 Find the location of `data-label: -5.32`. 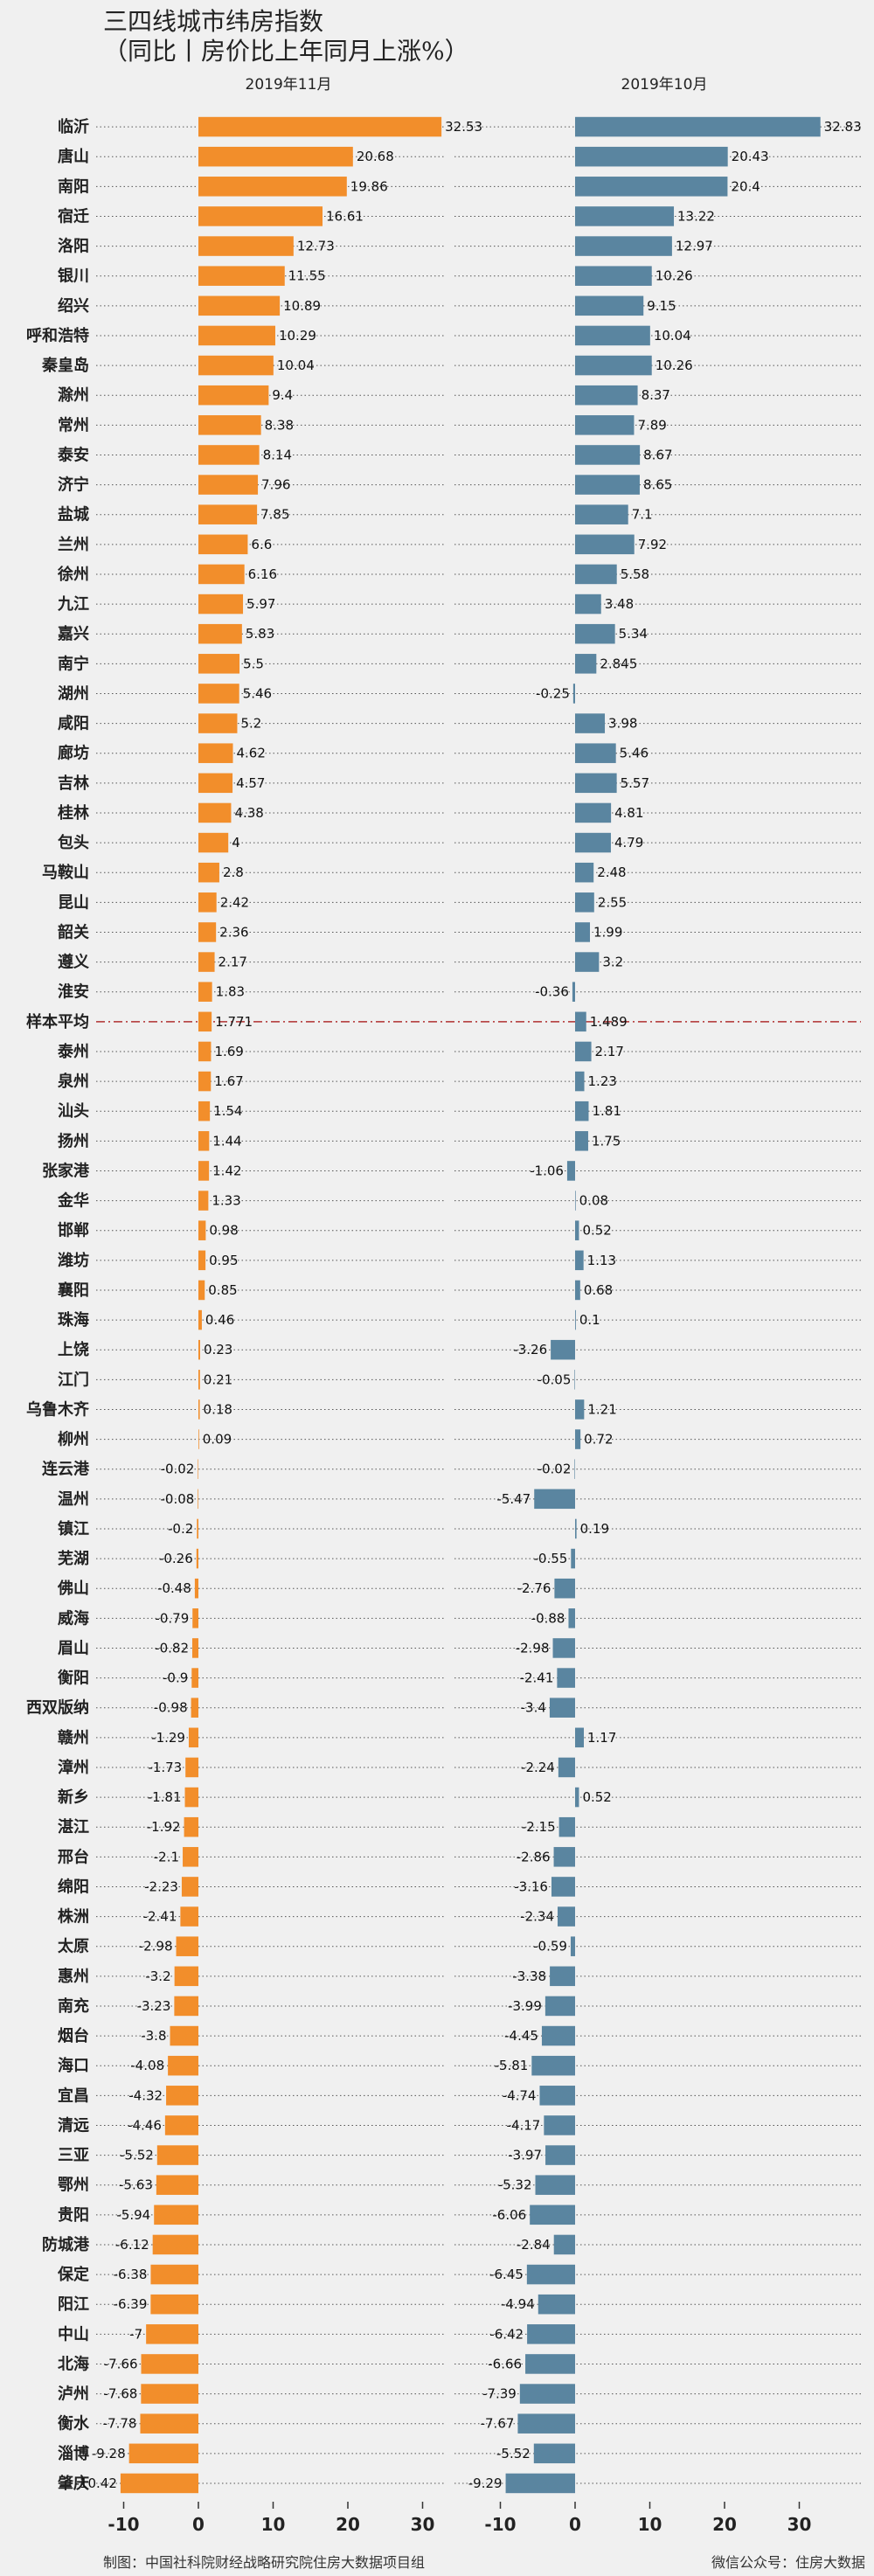

data-label: -5.32 is located at coordinates (515, 2185).